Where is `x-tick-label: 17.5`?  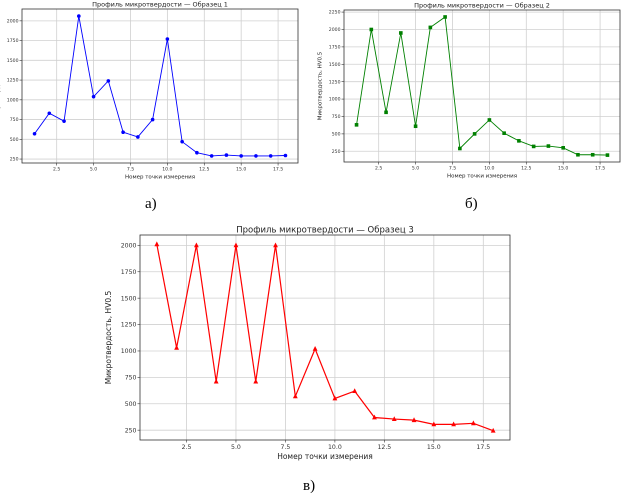
x-tick-label: 17.5 is located at coordinates (600, 169).